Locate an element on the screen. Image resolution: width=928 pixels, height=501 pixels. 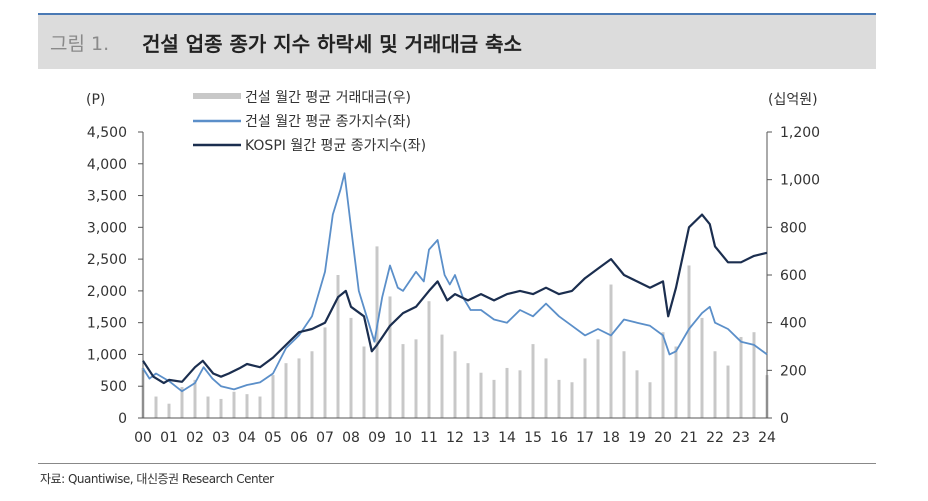
left-tick-label: 4,500 is located at coordinates (107, 133).